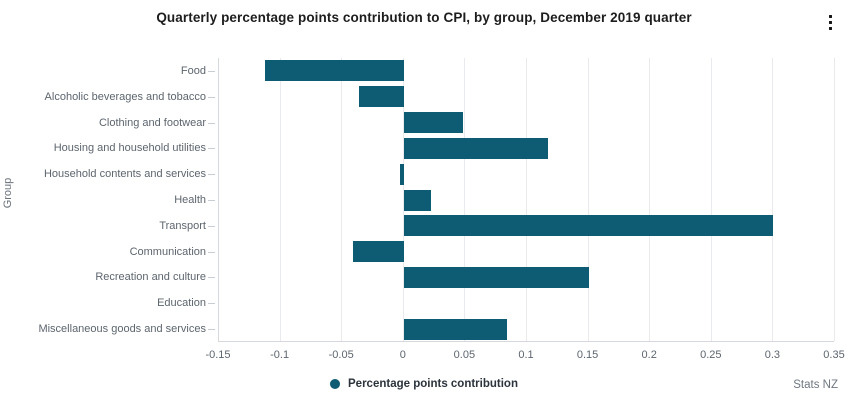  Describe the element at coordinates (649, 355) in the screenshot. I see `x-tick-label: 0.2` at that location.